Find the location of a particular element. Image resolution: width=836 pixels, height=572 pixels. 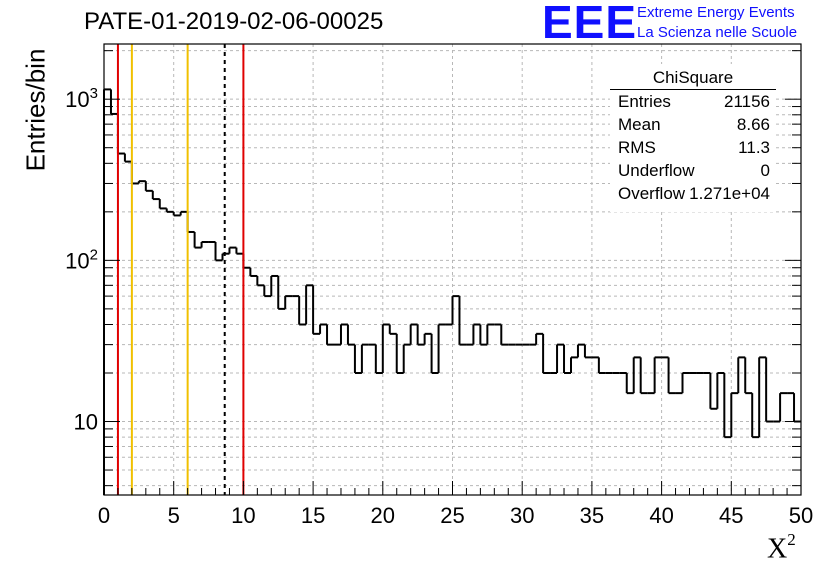

x-axis-label: X2 is located at coordinates (781, 547).